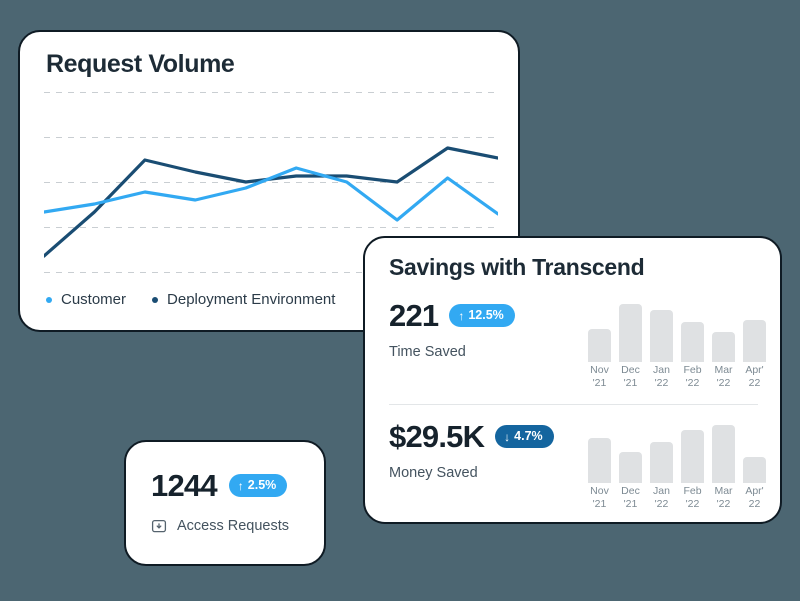 The width and height of the screenshot is (800, 601). Describe the element at coordinates (251, 299) in the screenshot. I see `legend-label-deployment-environment: Deployment Environment` at that location.